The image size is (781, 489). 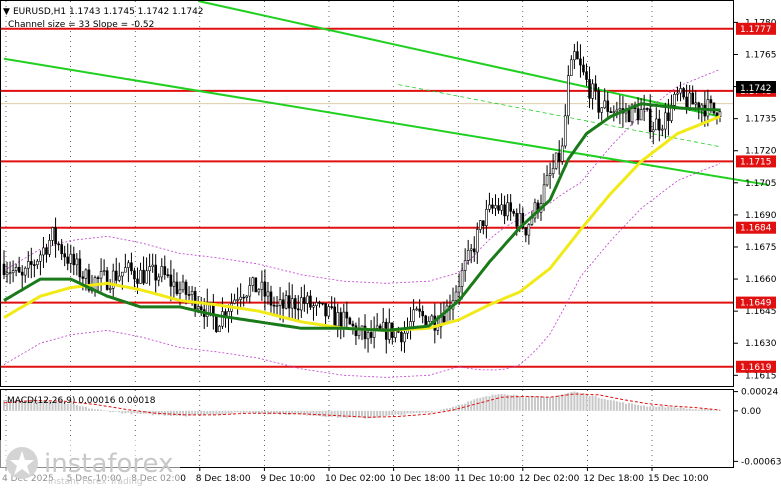 What do you see at coordinates (761, 376) in the screenshot?
I see `price-tick-label: 1.1615` at bounding box center [761, 376].